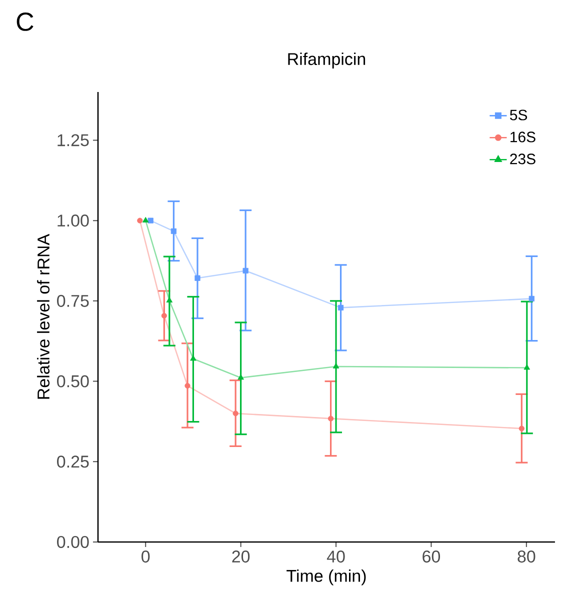 The width and height of the screenshot is (563, 613). I want to click on x-tick-label: 0, so click(146, 556).